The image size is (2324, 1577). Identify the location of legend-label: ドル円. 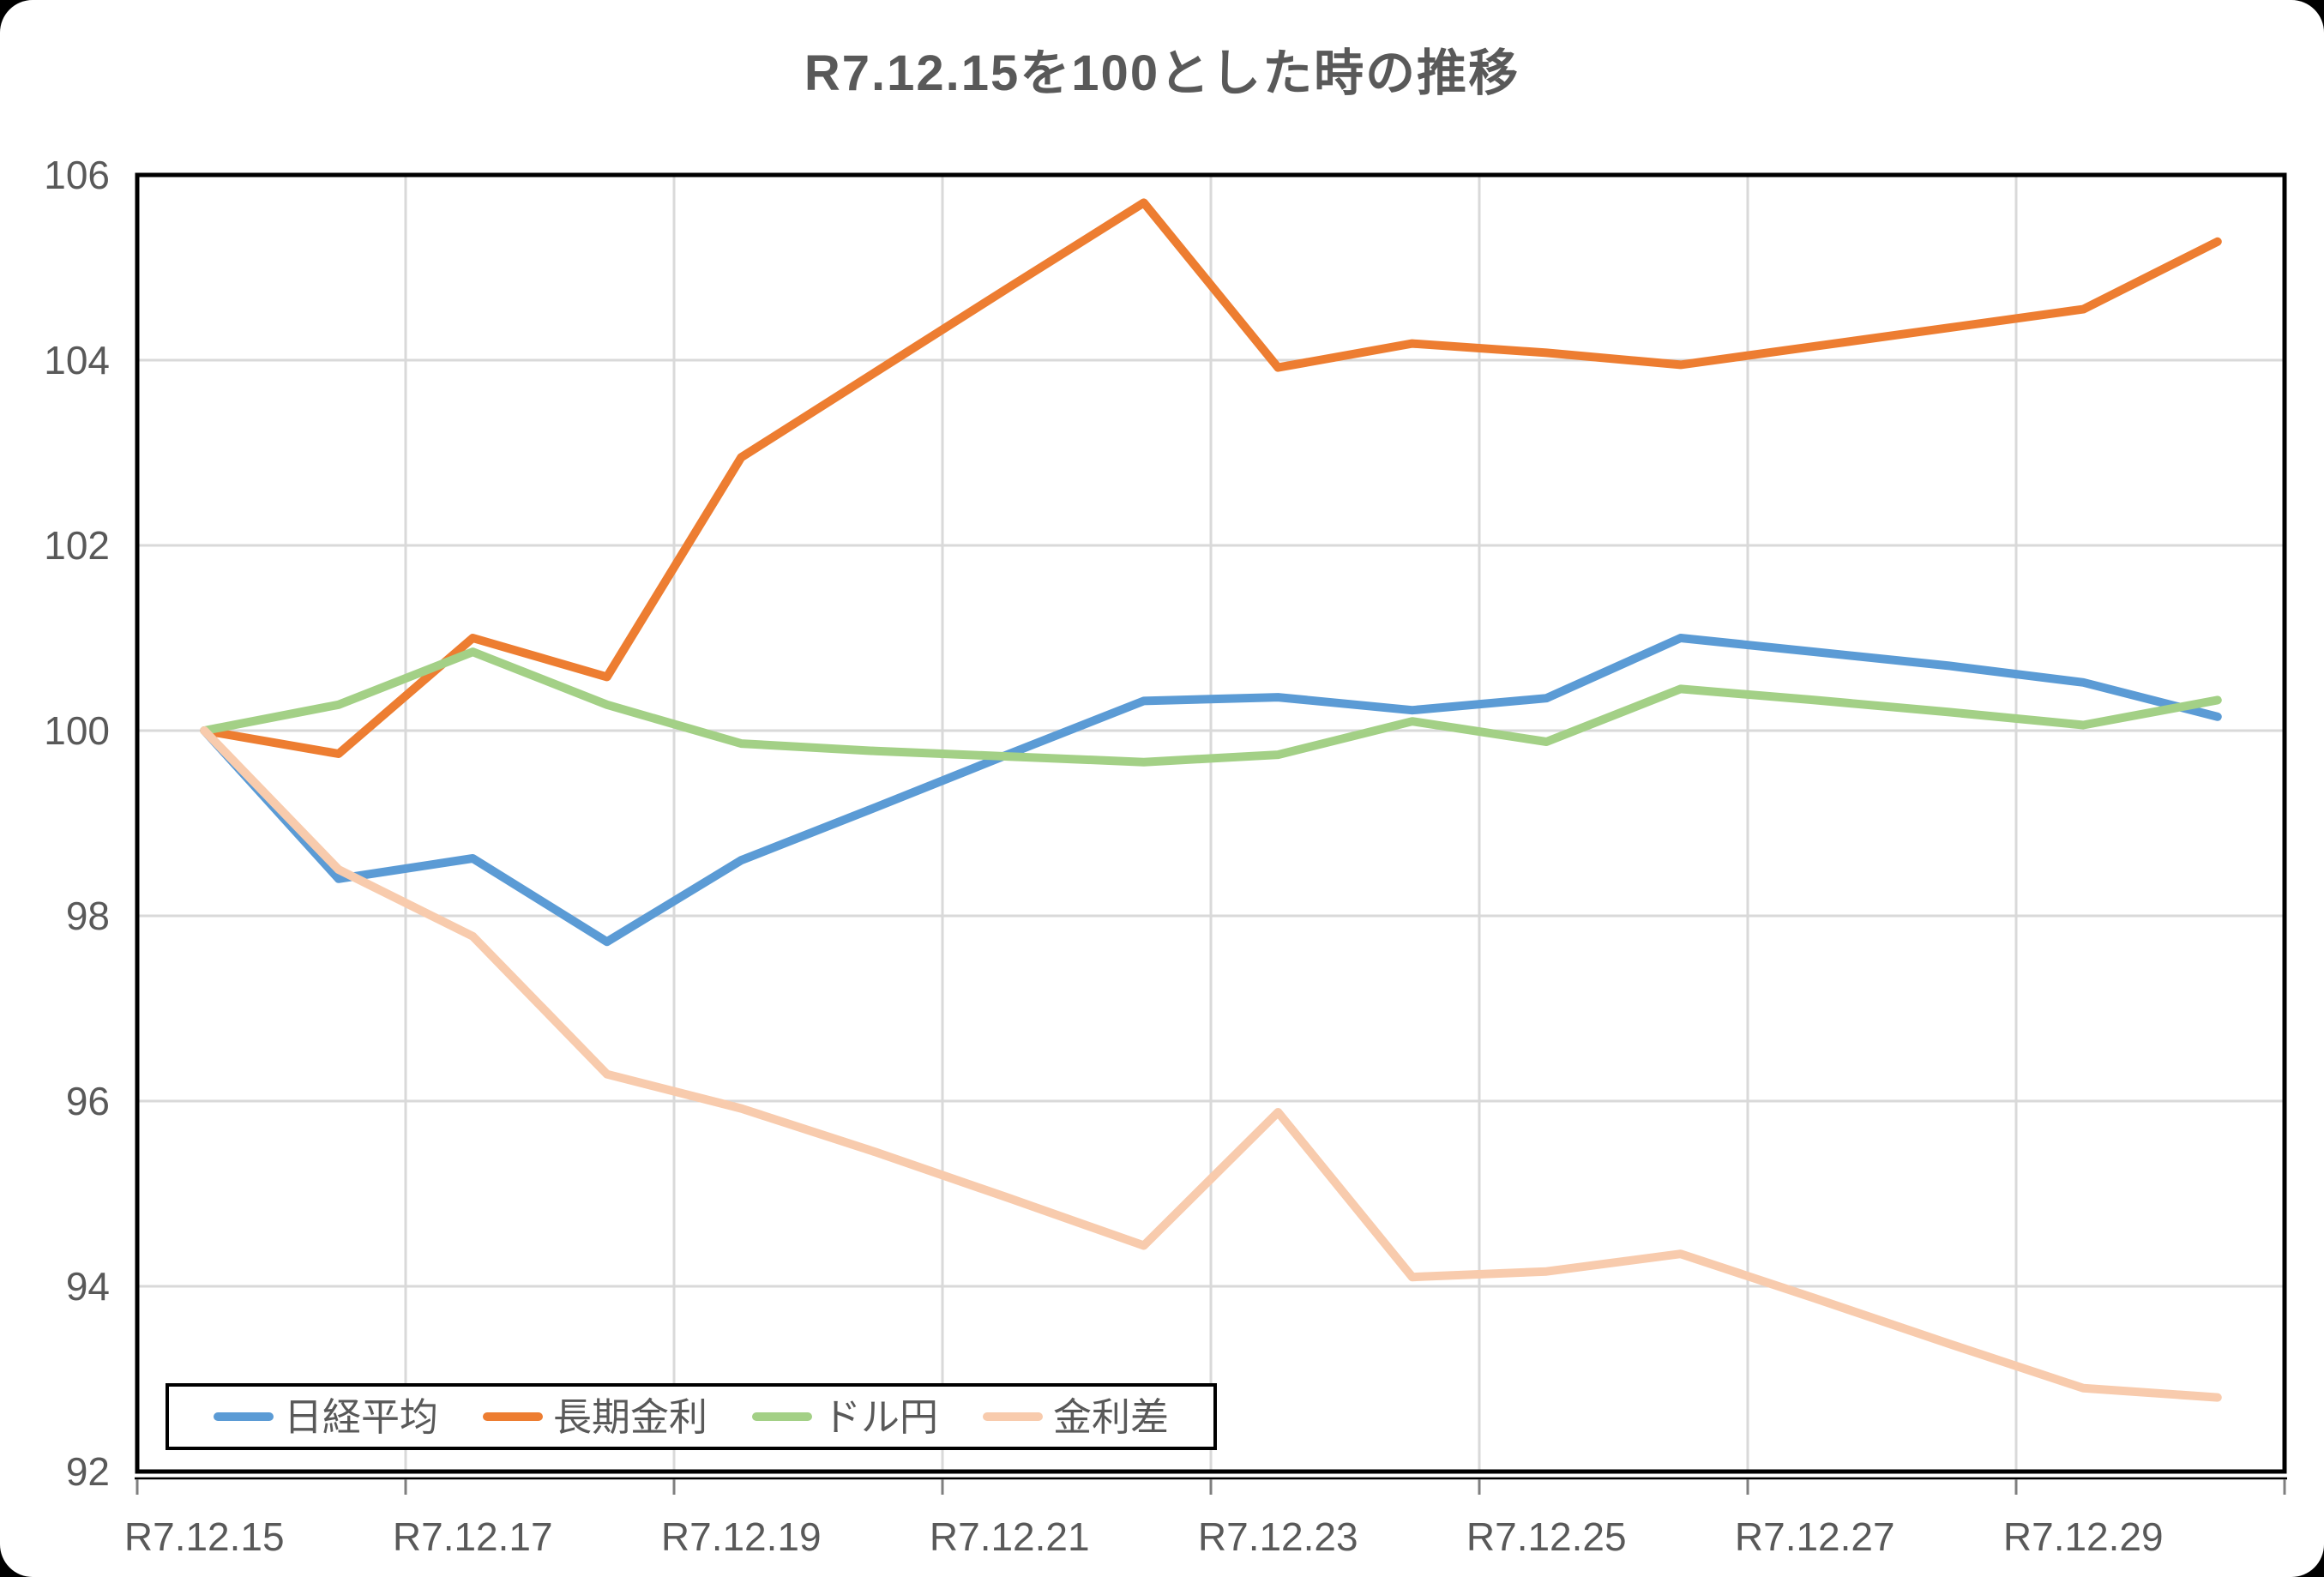
(880, 1416).